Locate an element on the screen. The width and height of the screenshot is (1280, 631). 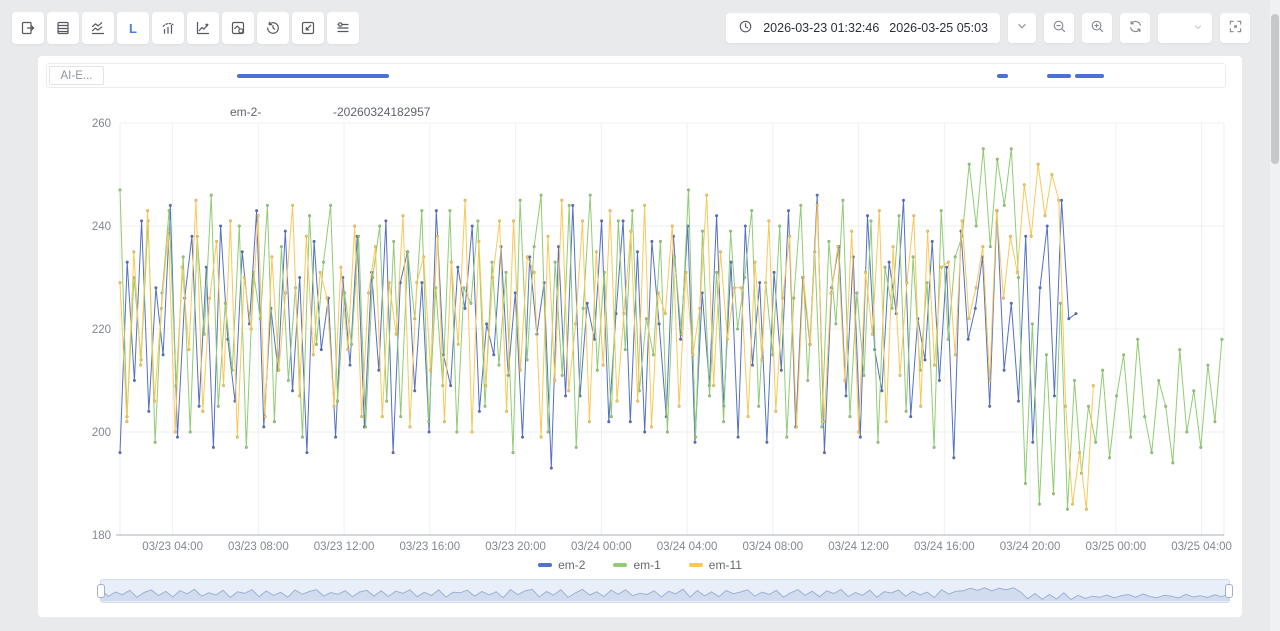
zoom-in-button is located at coordinates (1097, 28).